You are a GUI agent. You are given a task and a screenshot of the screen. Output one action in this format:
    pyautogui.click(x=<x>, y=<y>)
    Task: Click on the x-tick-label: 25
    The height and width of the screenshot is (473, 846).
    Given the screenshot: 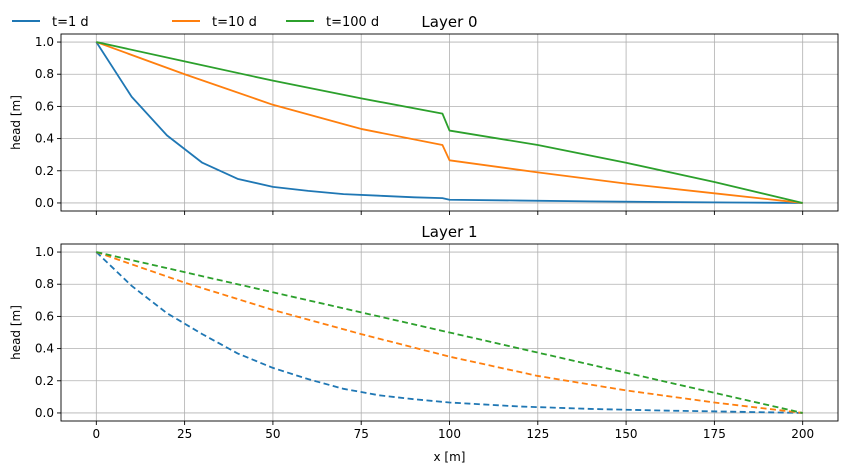 What is the action you would take?
    pyautogui.click(x=184, y=434)
    